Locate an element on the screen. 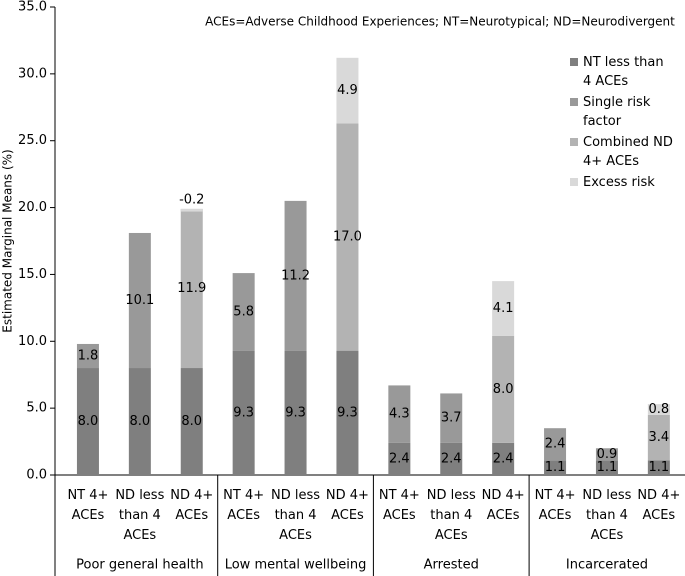 Image resolution: width=685 pixels, height=576 pixels. data-label: 17.0 is located at coordinates (347, 236).